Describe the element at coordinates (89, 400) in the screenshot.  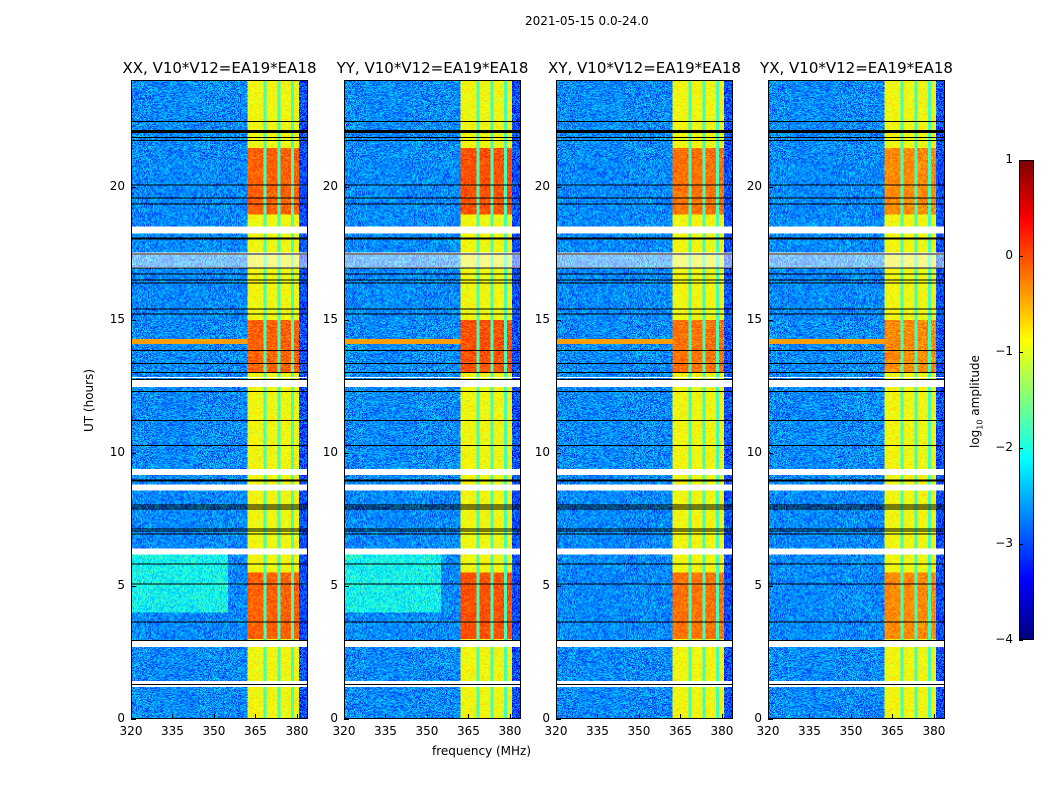
I see `y-axis-label: UT (hours)` at that location.